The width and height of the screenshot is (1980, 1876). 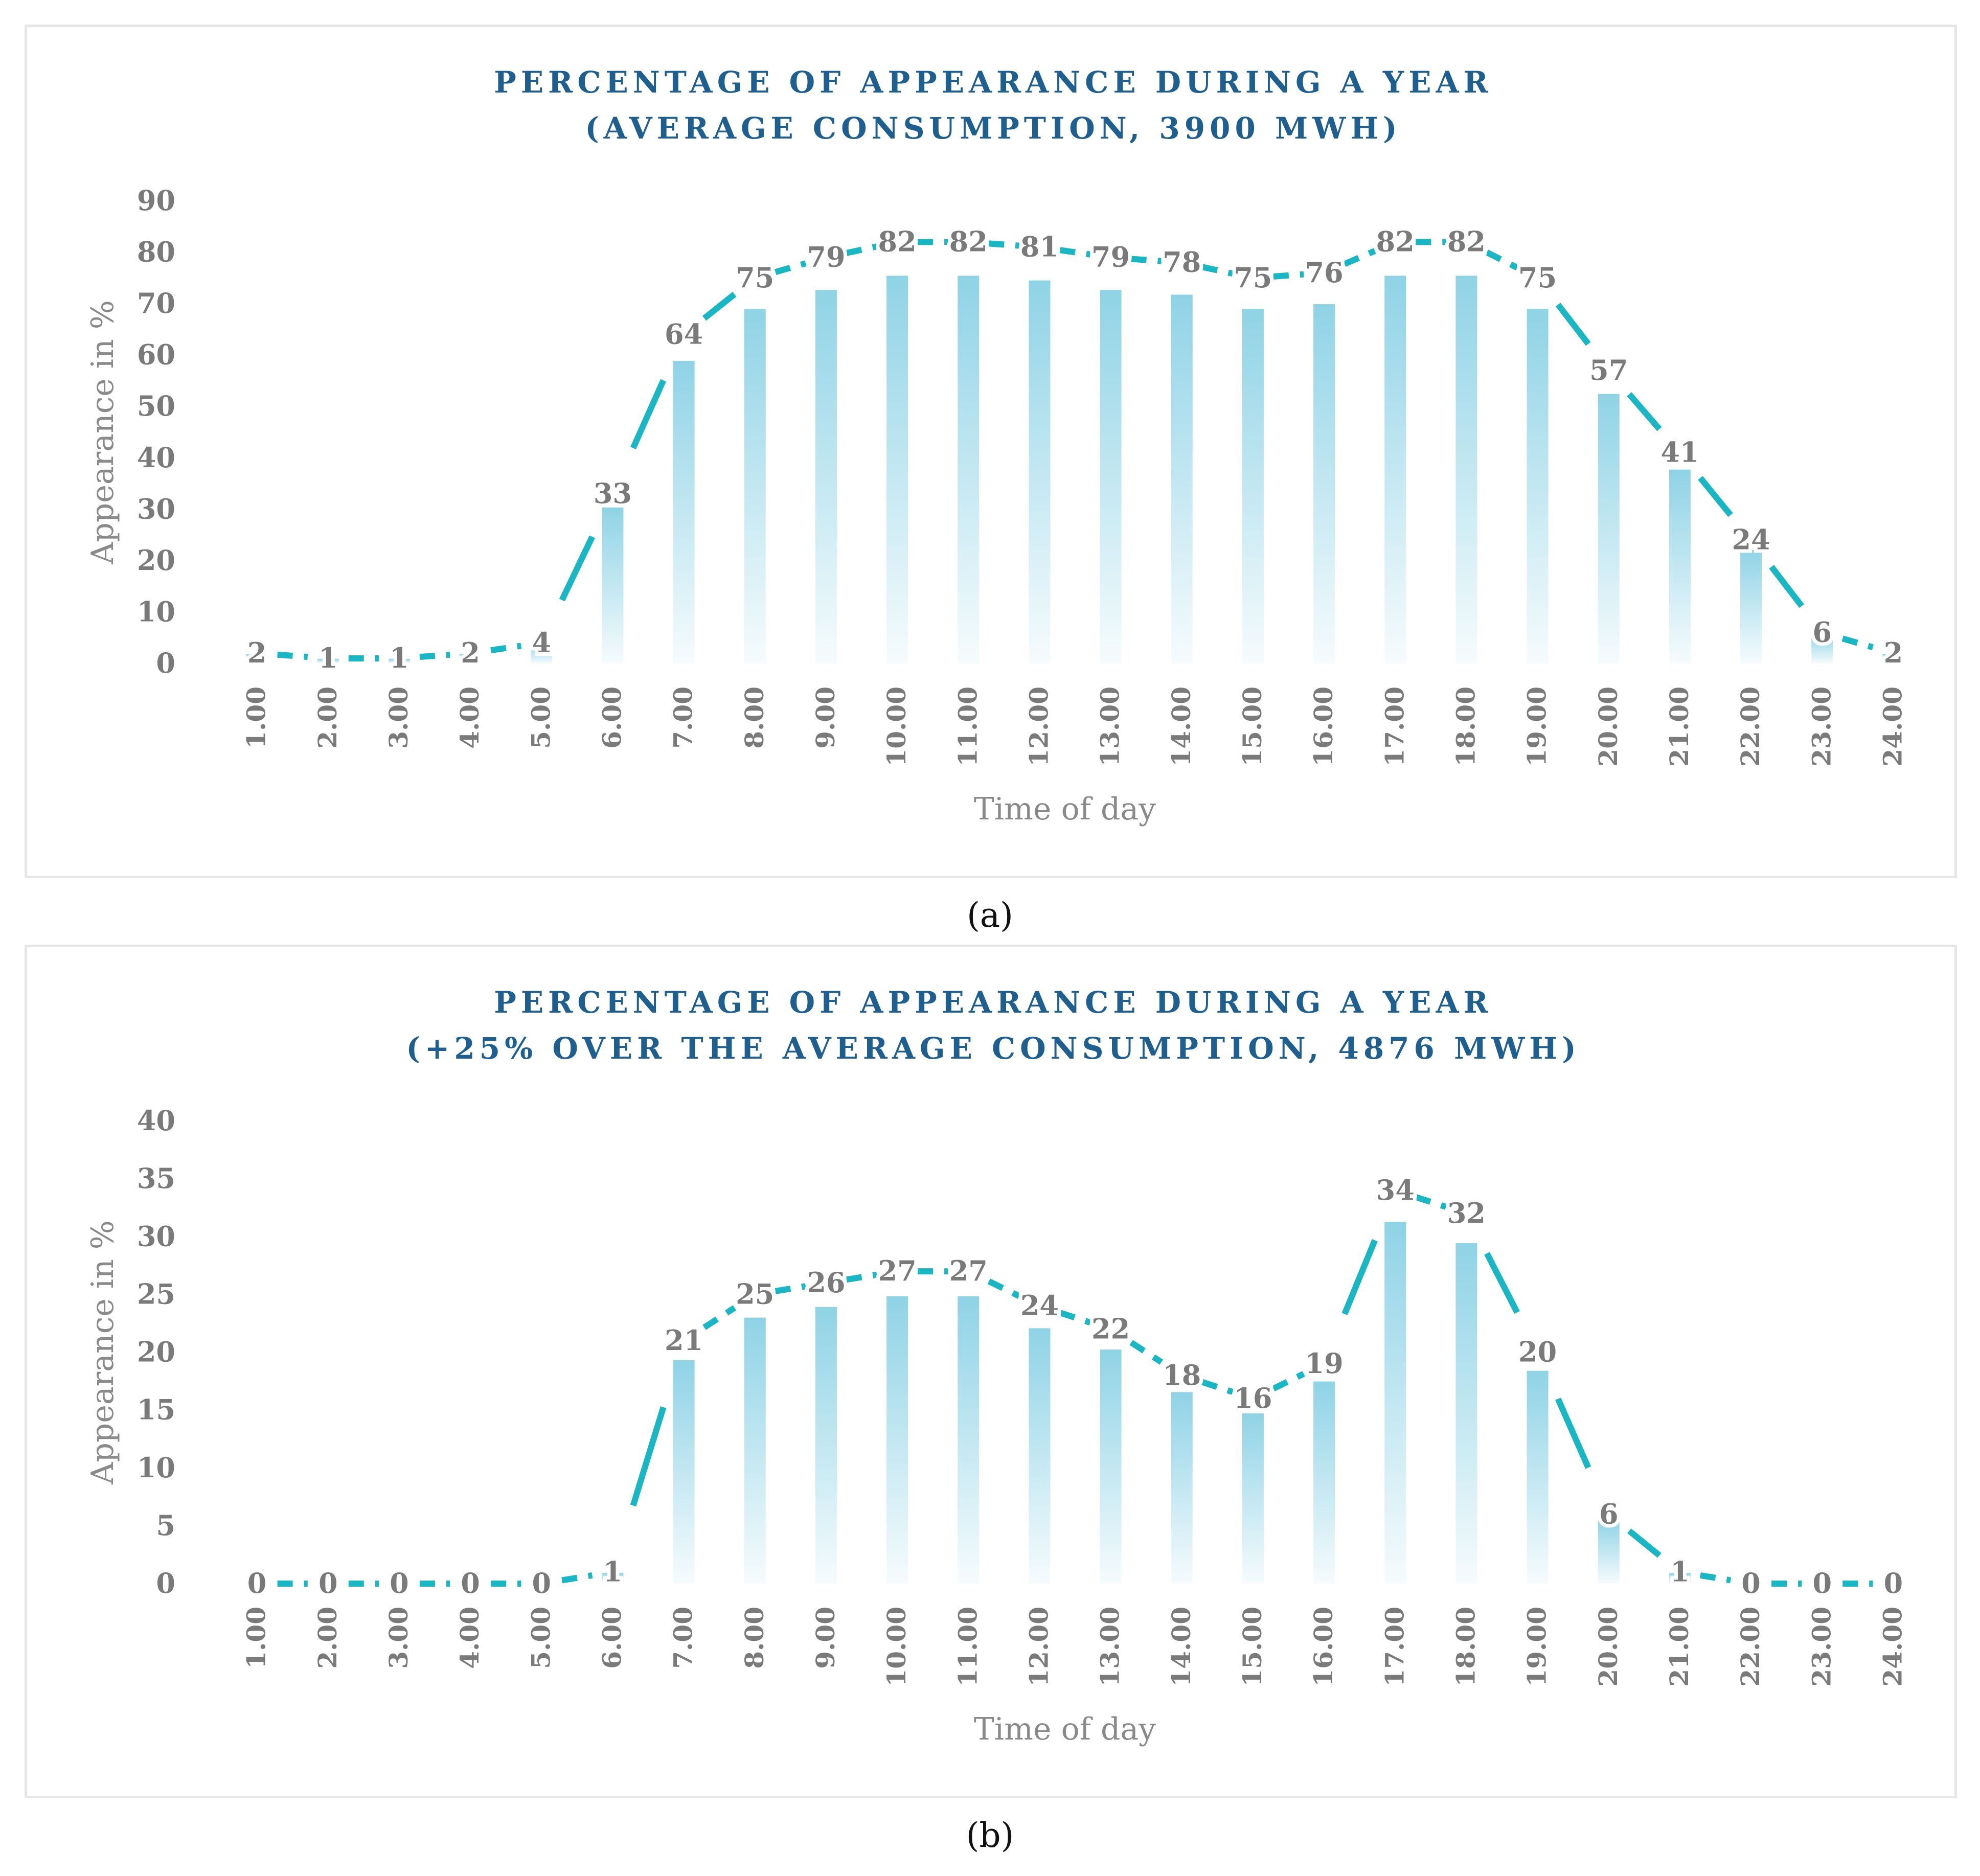 I want to click on chart-a-data-label-16.00: 76, so click(x=1325, y=272).